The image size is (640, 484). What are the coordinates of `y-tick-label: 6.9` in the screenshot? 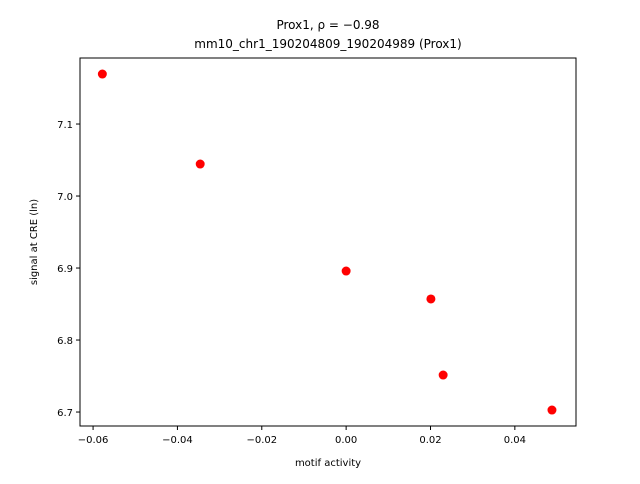 It's located at (65, 269).